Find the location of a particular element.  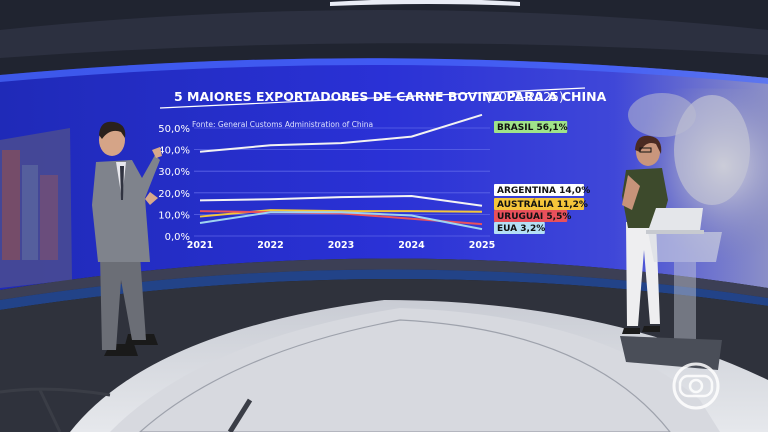

y-tick-label: 40,0% is located at coordinates (174, 151).